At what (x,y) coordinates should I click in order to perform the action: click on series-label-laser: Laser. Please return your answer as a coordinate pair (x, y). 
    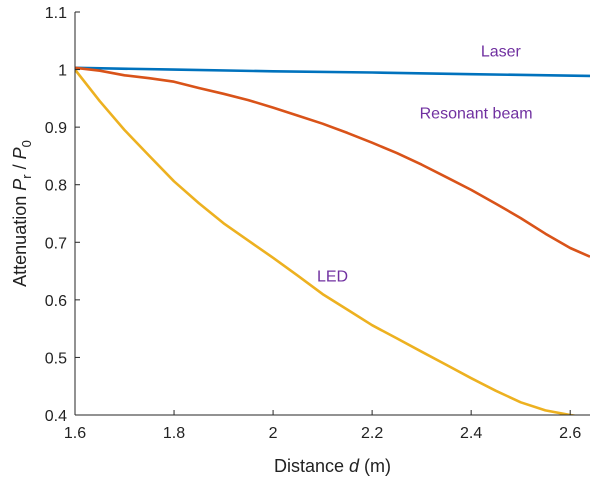
    Looking at the image, I should click on (501, 51).